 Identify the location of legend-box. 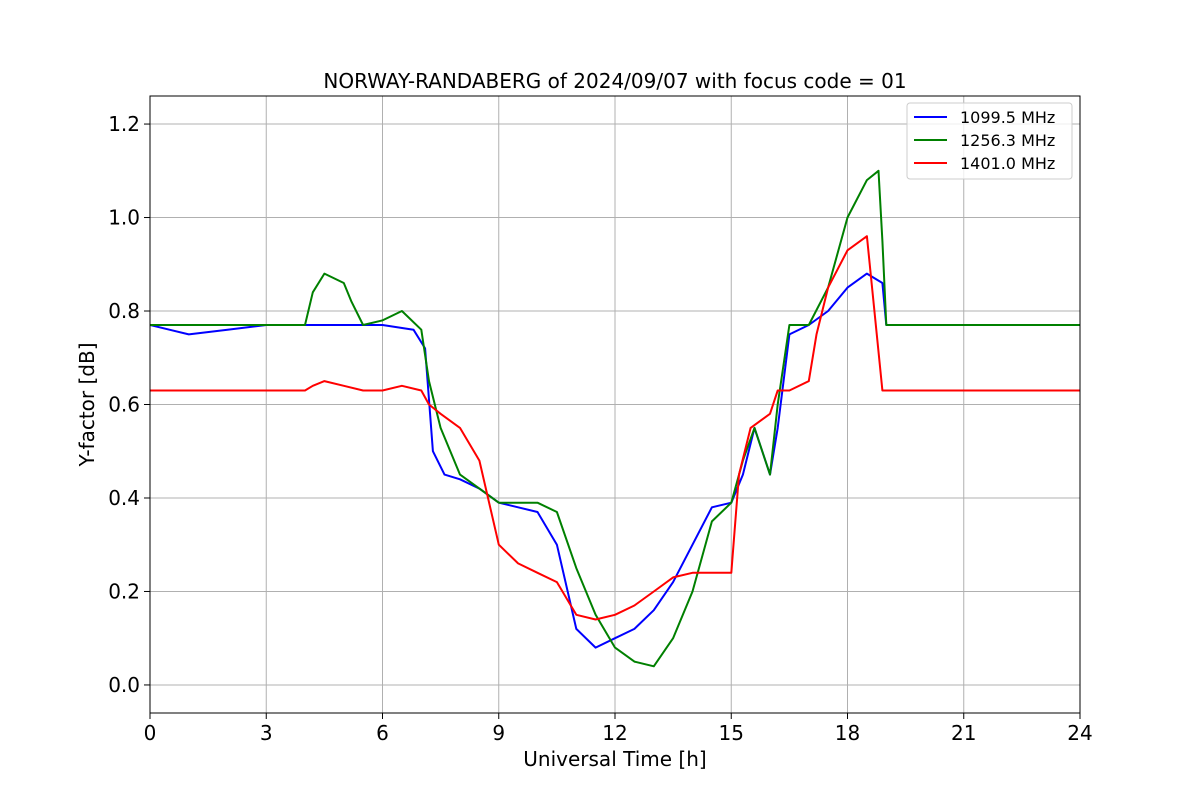
(989, 141).